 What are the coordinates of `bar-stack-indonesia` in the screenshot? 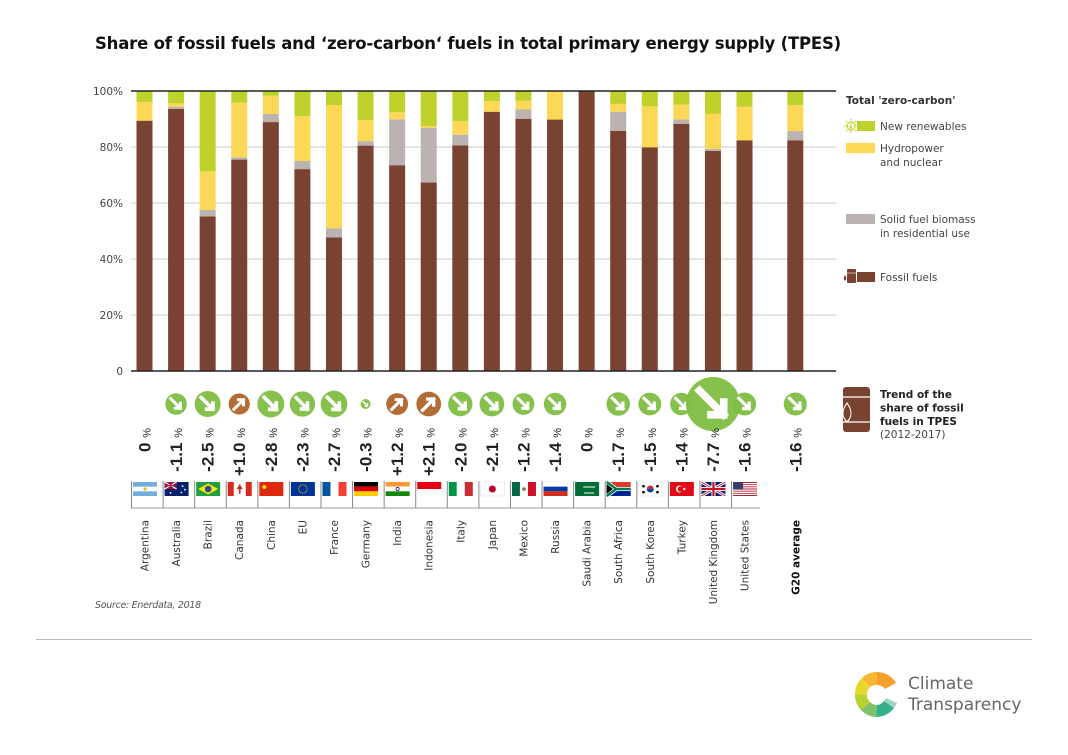 It's located at (428, 231).